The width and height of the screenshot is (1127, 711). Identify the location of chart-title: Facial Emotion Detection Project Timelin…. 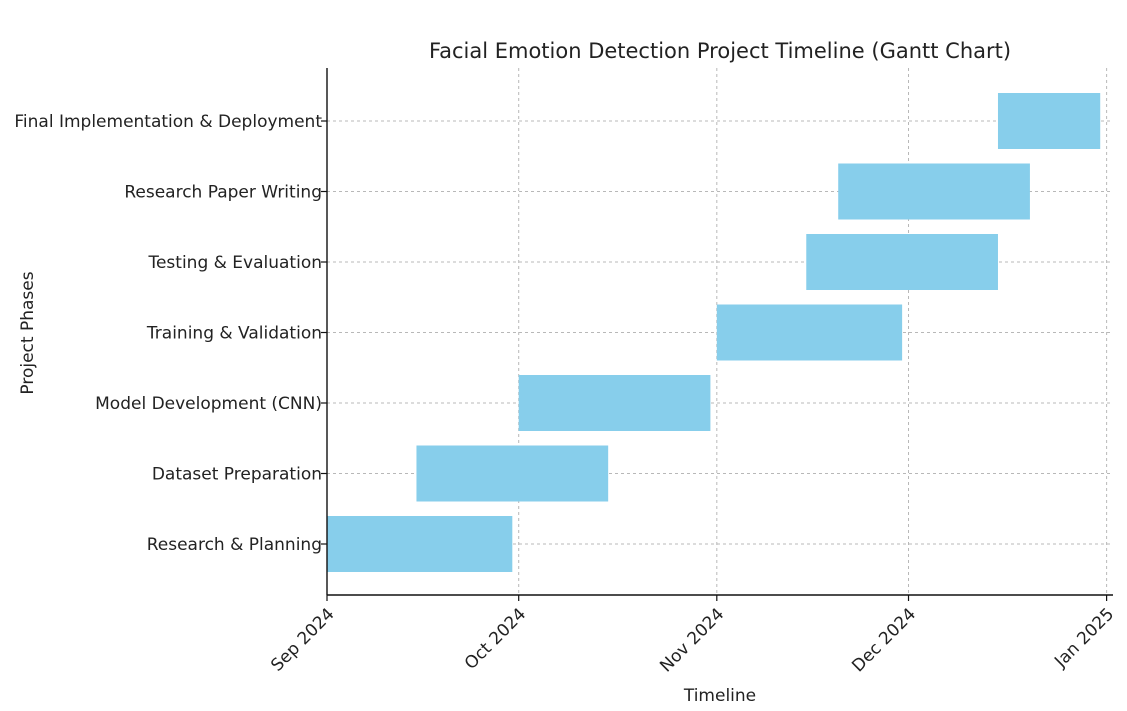
(720, 51).